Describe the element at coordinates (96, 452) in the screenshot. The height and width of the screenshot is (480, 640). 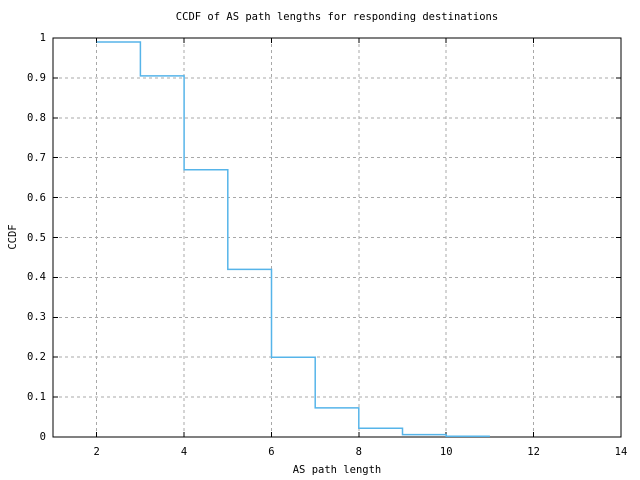
I see `x-tick-label: 2` at that location.